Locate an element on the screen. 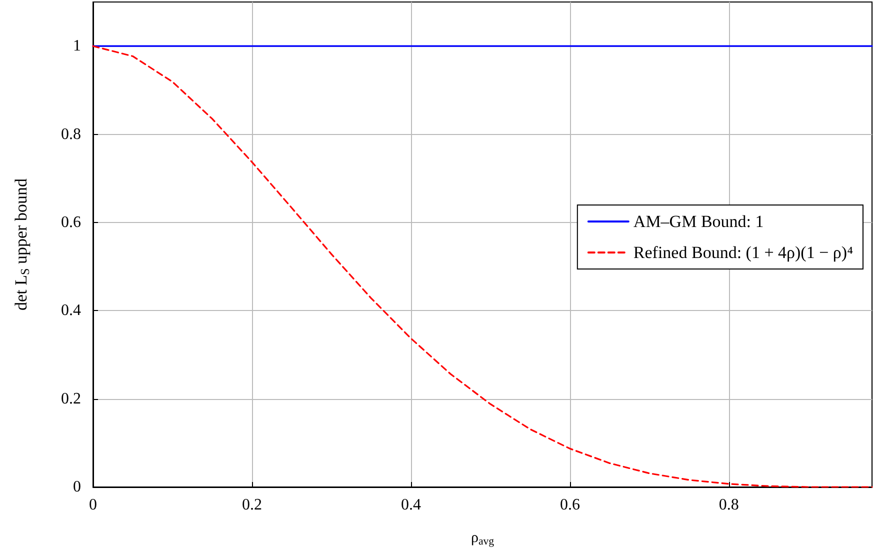 Image resolution: width=873 pixels, height=554 pixels. y-tick-label: 0.8 is located at coordinates (71, 134).